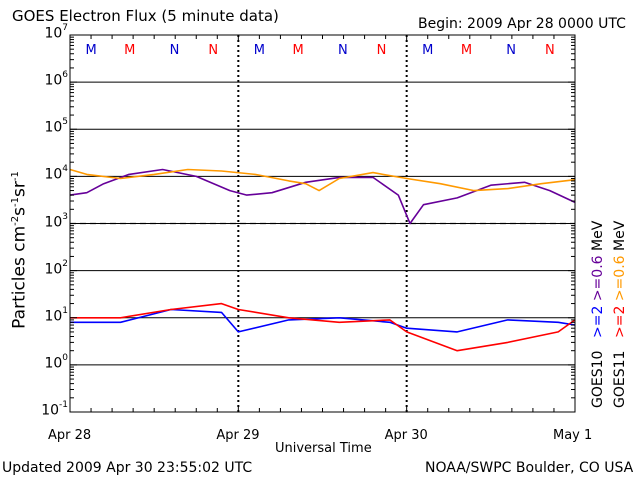  Describe the element at coordinates (19, 250) in the screenshot. I see `y-axis-label: Particles cm-2s-1sr-1` at that location.